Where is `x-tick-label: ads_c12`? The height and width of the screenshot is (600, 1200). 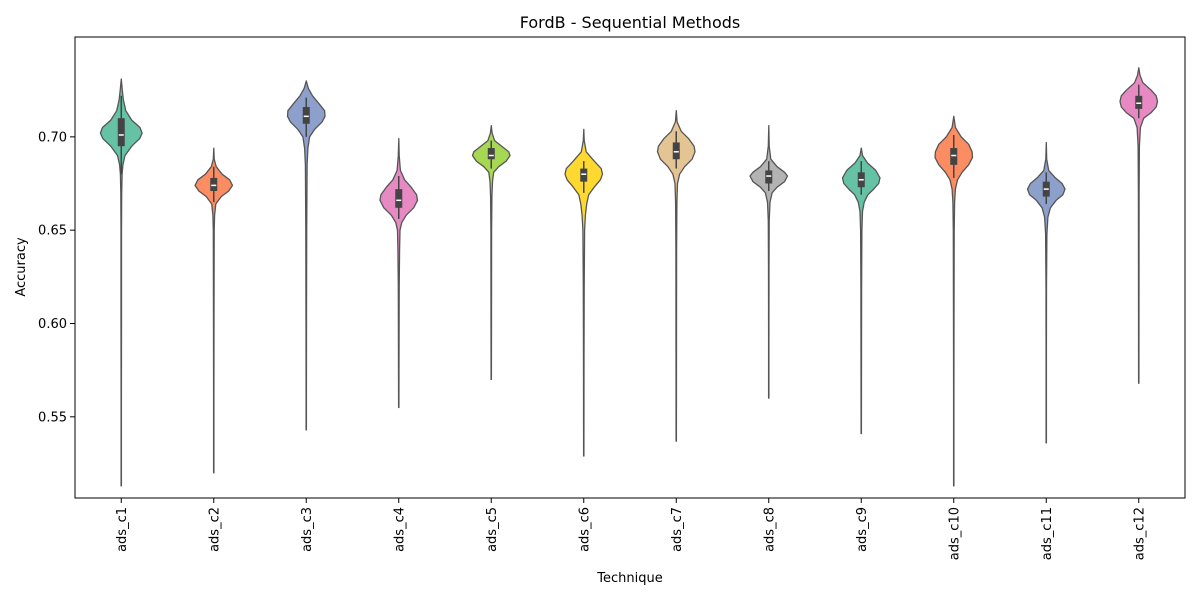
x-tick-label: ads_c12 is located at coordinates (1139, 533).